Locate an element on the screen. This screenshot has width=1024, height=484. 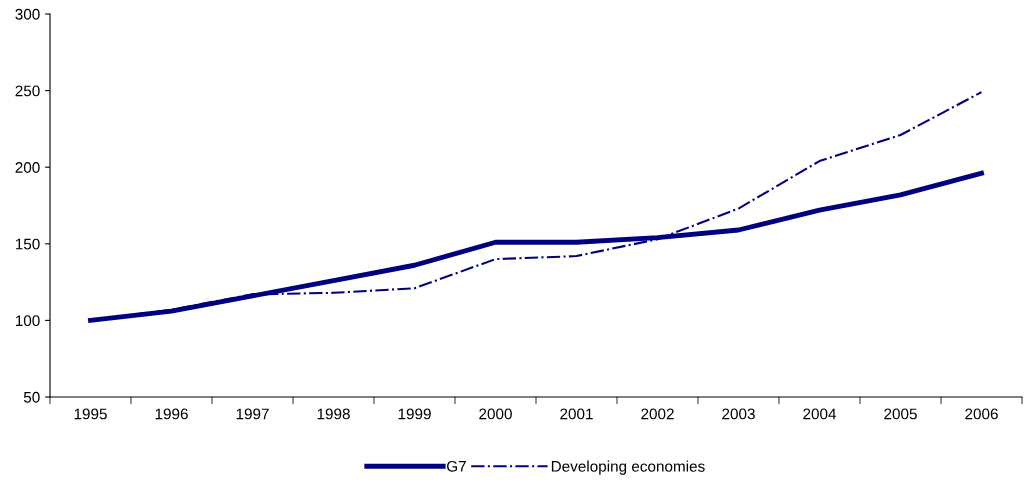
y-tick-label: 50 is located at coordinates (31, 397).